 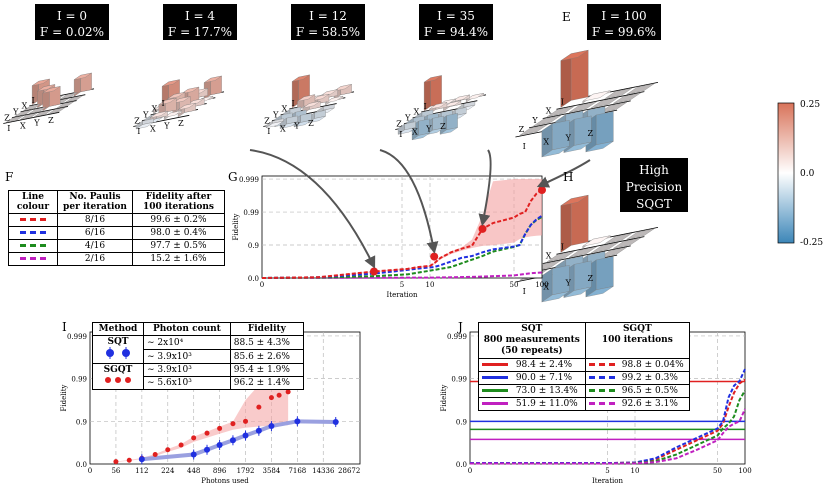 What do you see at coordinates (95, 220) in the screenshot?
I see `paulis-value: 8/16` at bounding box center [95, 220].